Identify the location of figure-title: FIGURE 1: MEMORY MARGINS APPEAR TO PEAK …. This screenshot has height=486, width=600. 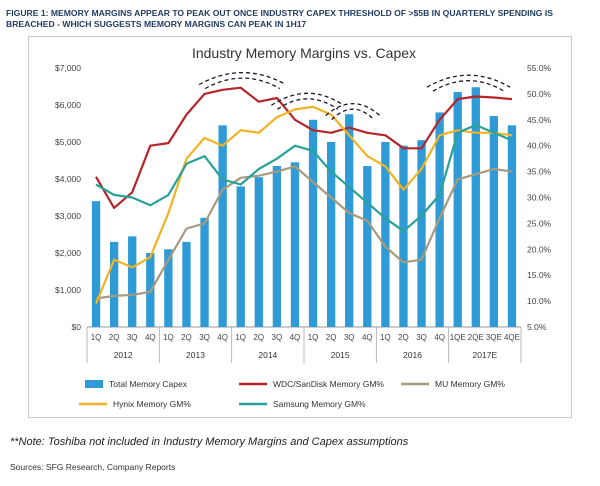
(279, 18).